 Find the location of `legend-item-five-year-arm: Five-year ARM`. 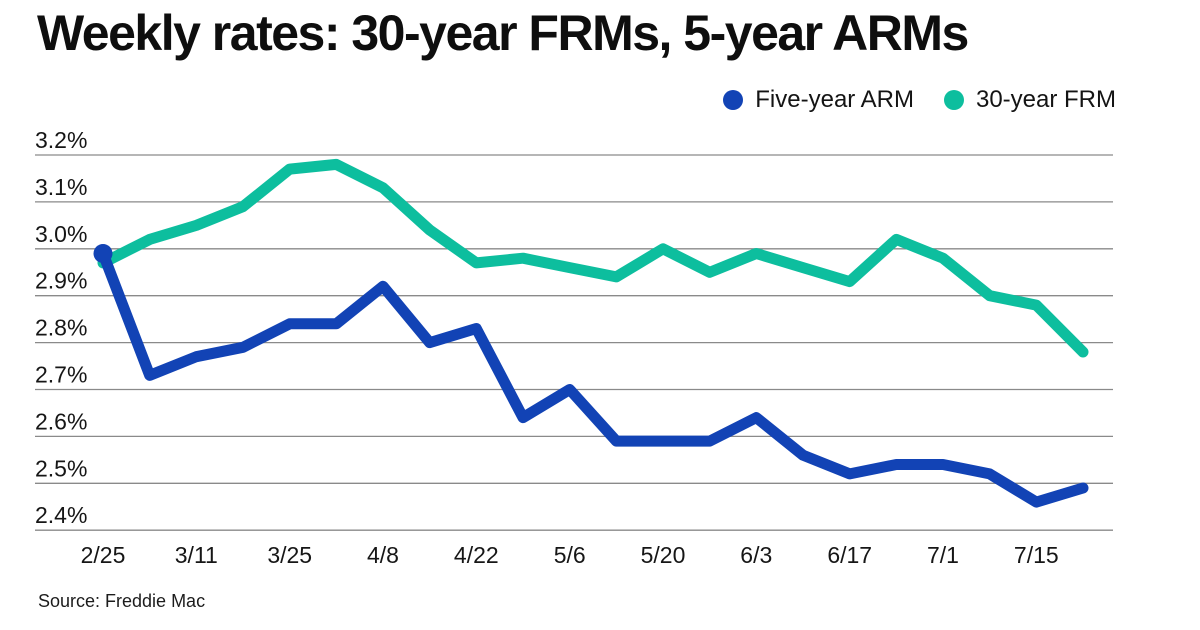

legend-item-five-year-arm: Five-year ARM is located at coordinates (818, 100).